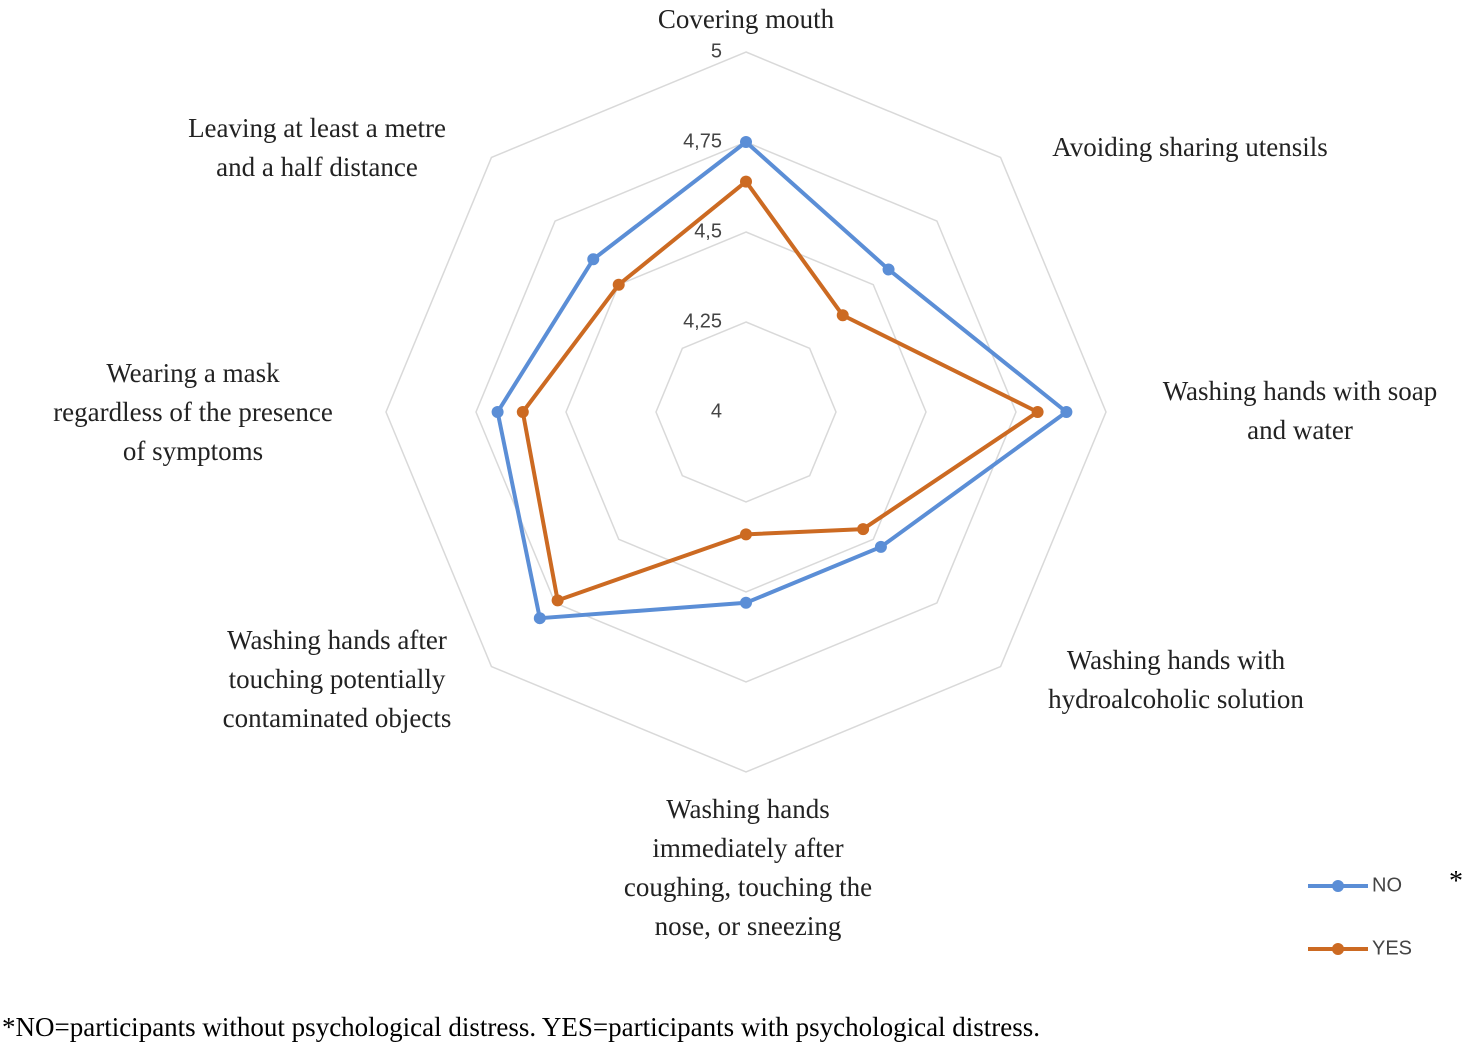 The height and width of the screenshot is (1060, 1480). What do you see at coordinates (746, 19) in the screenshot?
I see `category-label: Covering mouth` at bounding box center [746, 19].